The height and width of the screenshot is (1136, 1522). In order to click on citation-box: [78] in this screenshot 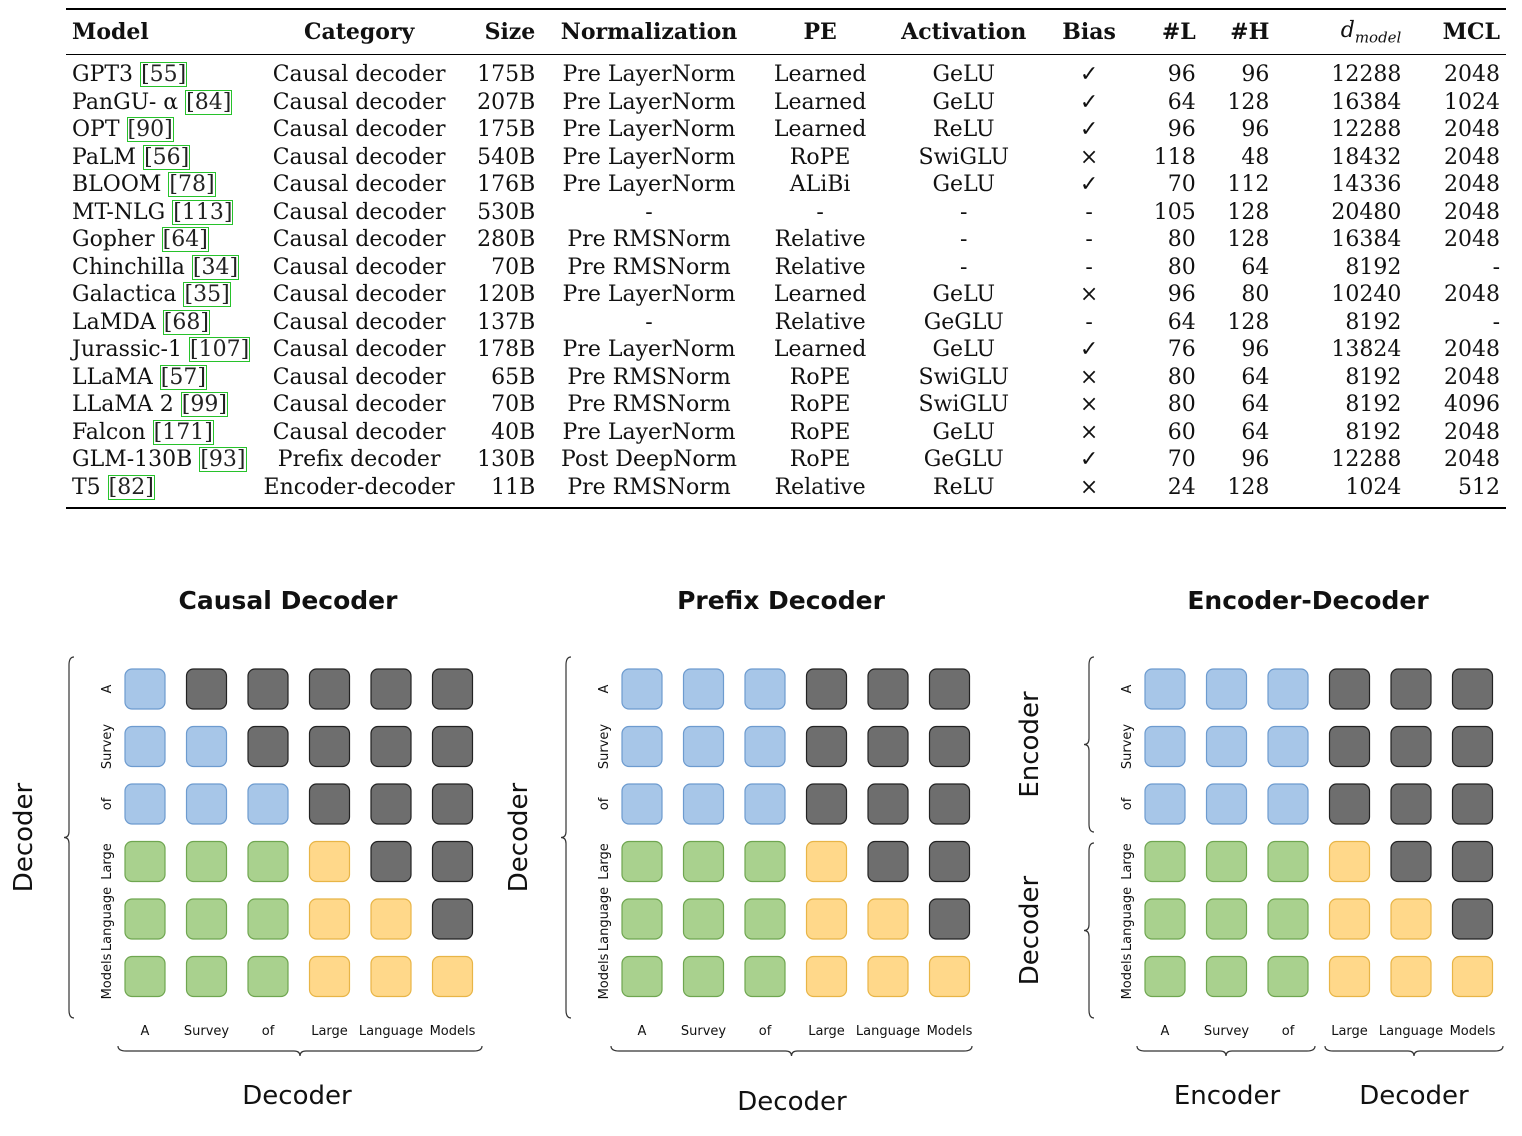, I will do `click(192, 184)`.